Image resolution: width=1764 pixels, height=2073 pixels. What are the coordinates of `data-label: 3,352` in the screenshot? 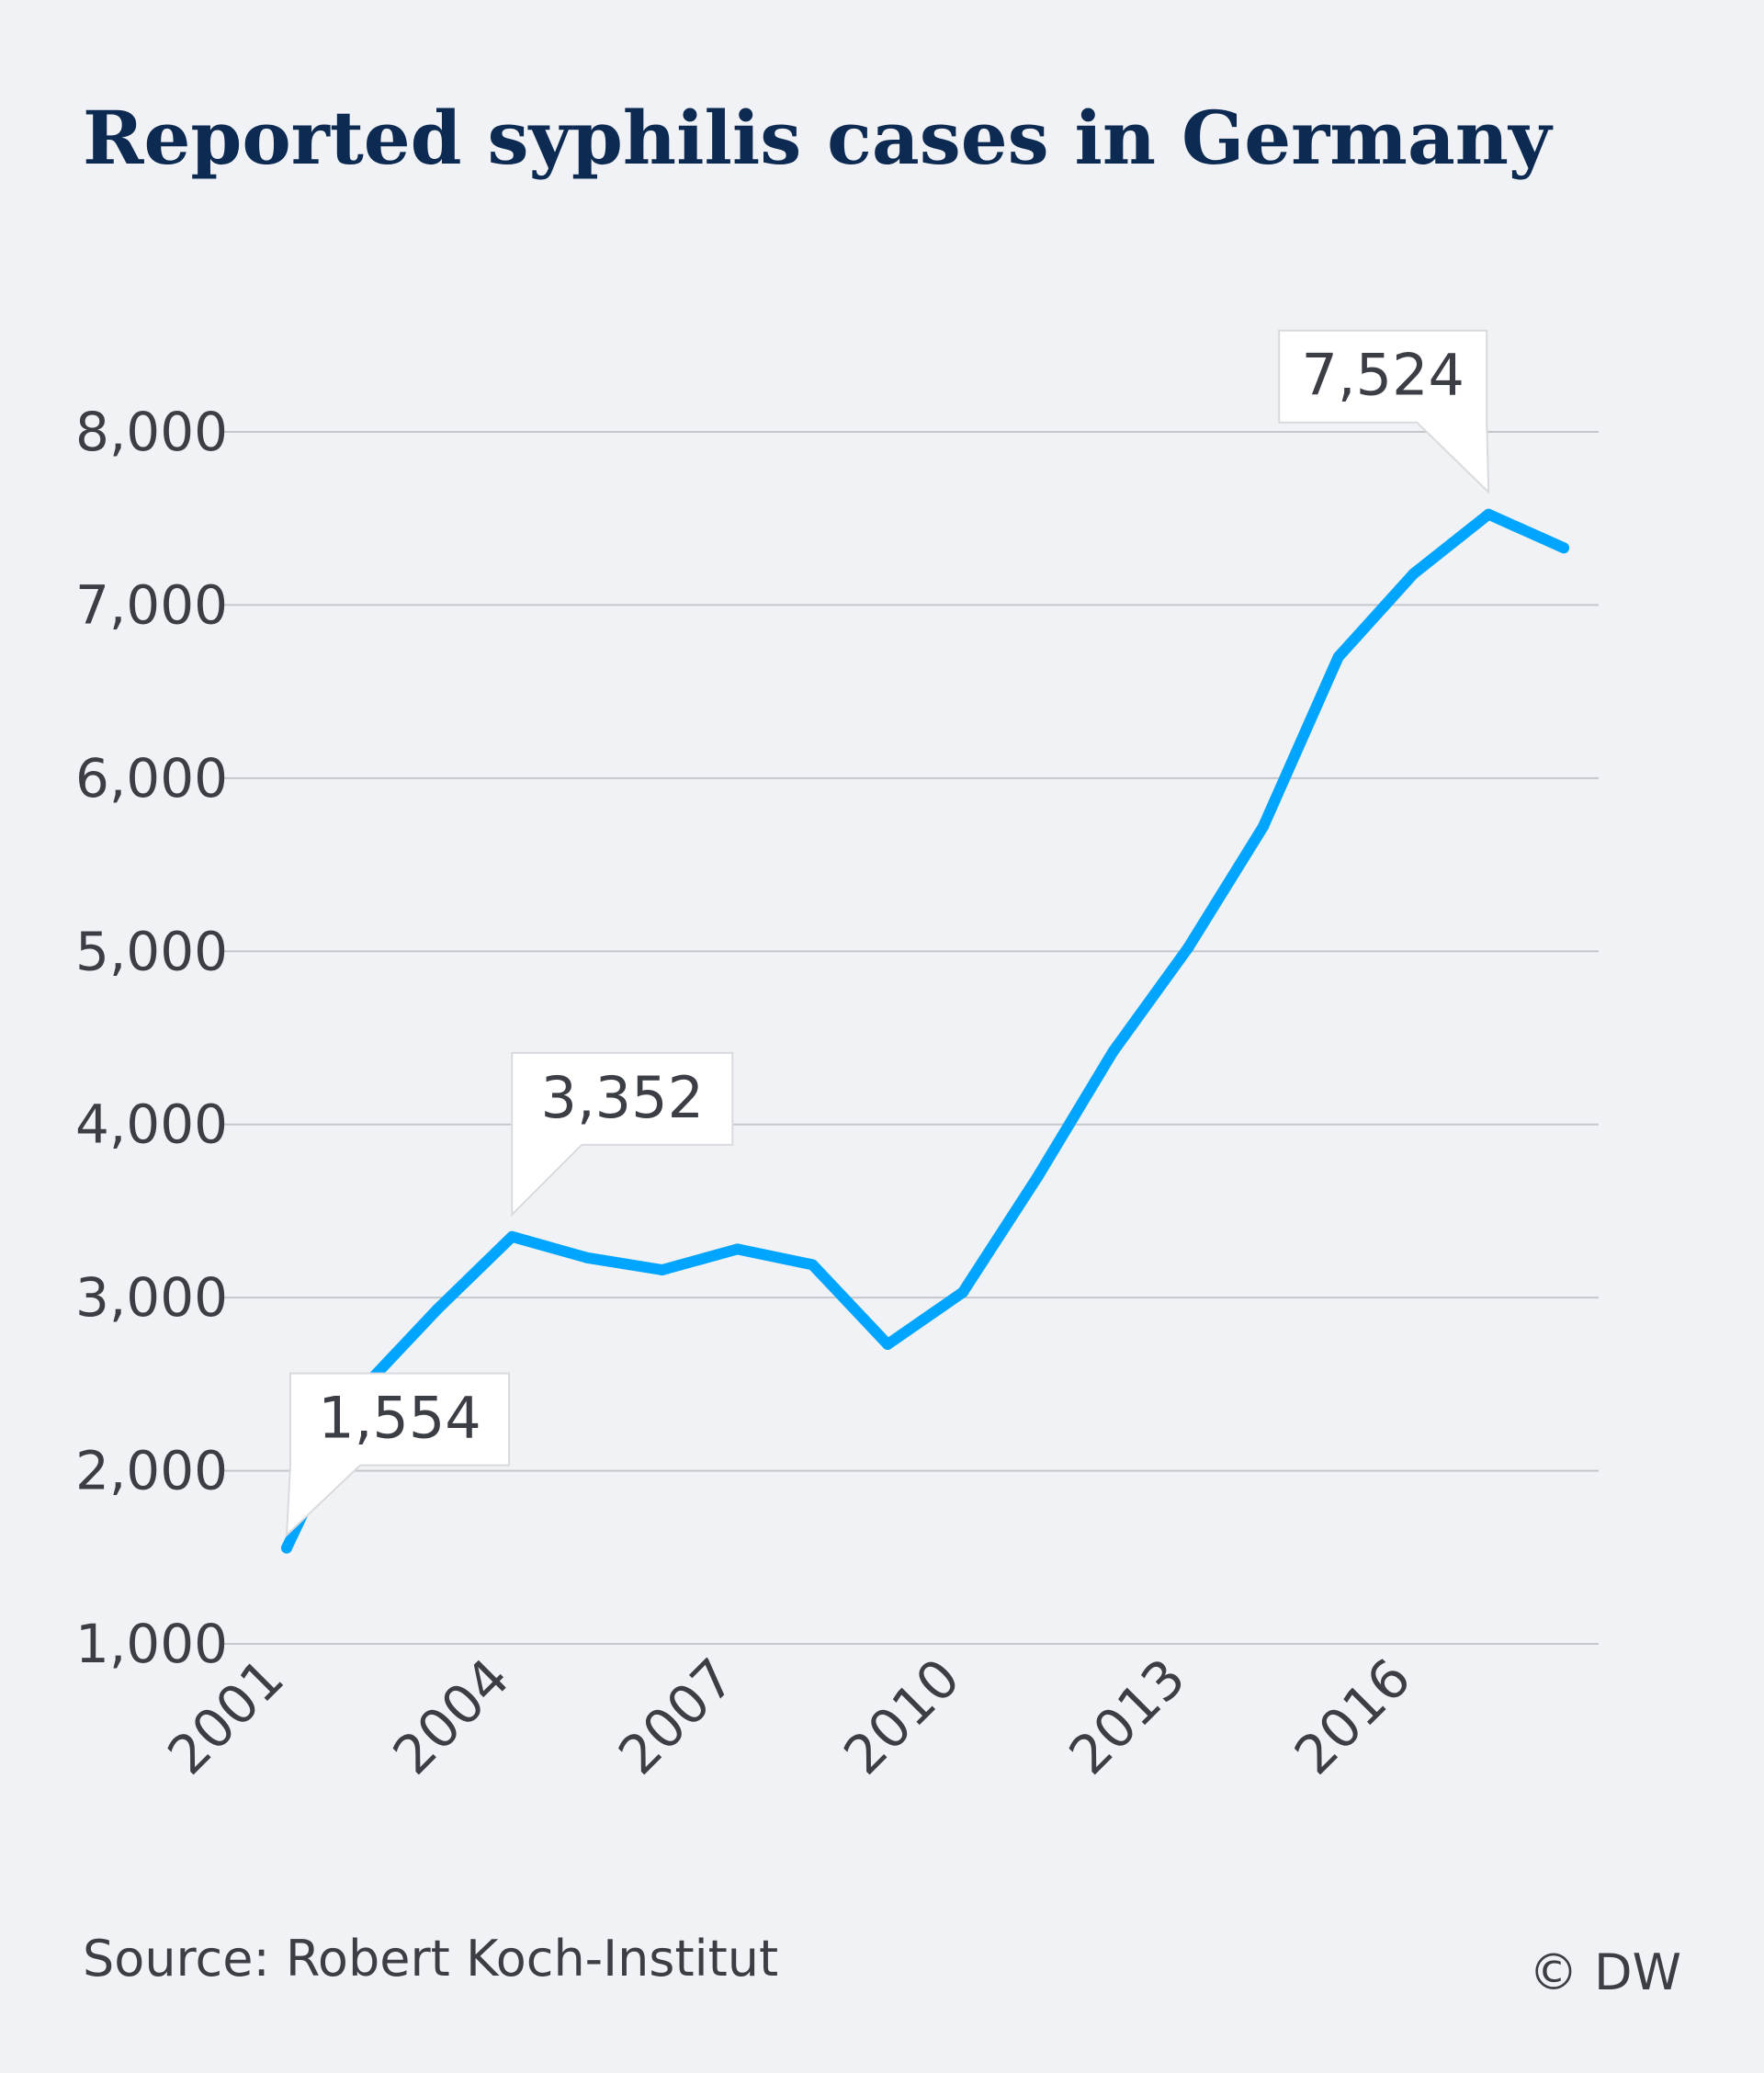 It's located at (623, 1097).